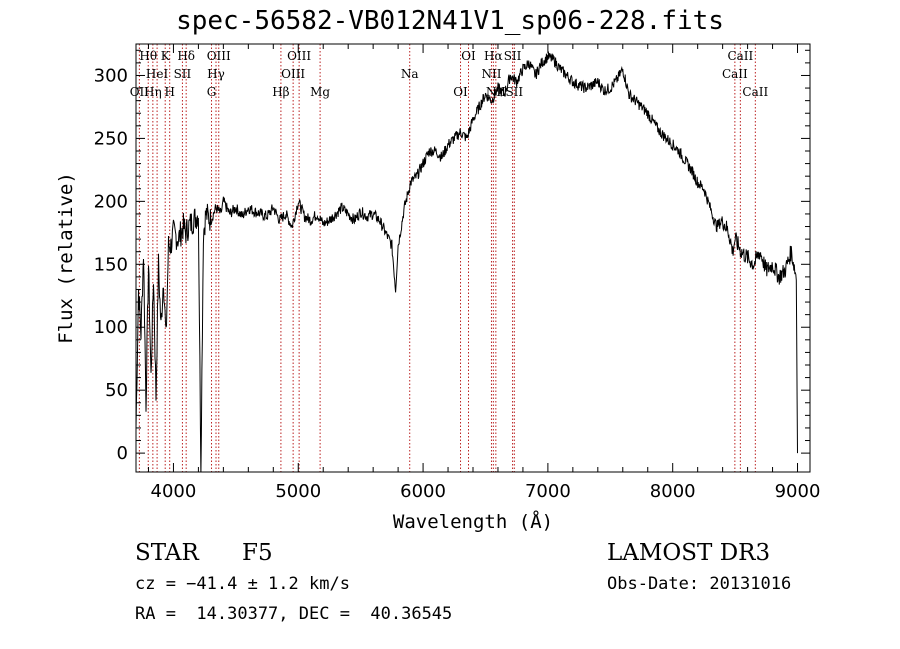  I want to click on line-marker-label: Hθ, so click(148, 56).